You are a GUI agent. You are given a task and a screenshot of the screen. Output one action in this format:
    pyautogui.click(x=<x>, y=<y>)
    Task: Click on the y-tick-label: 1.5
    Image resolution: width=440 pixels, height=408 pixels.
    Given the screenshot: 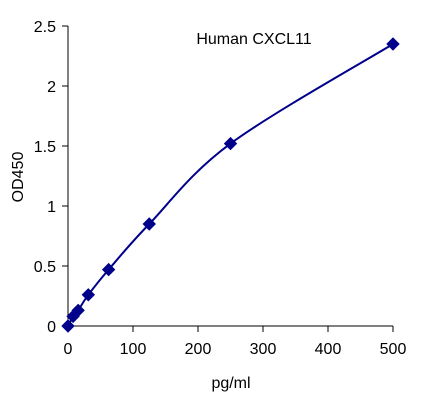 What is the action you would take?
    pyautogui.click(x=45, y=147)
    